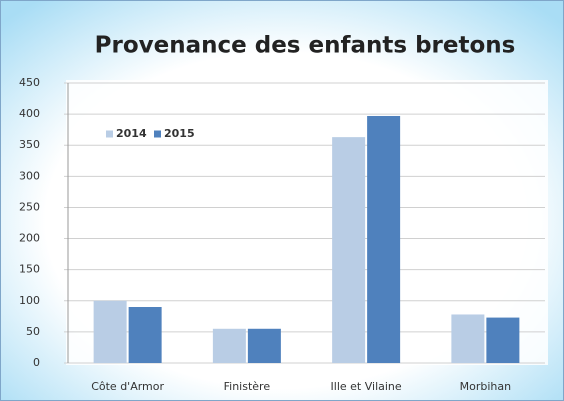  I want to click on legend-label: 2014, so click(131, 133).